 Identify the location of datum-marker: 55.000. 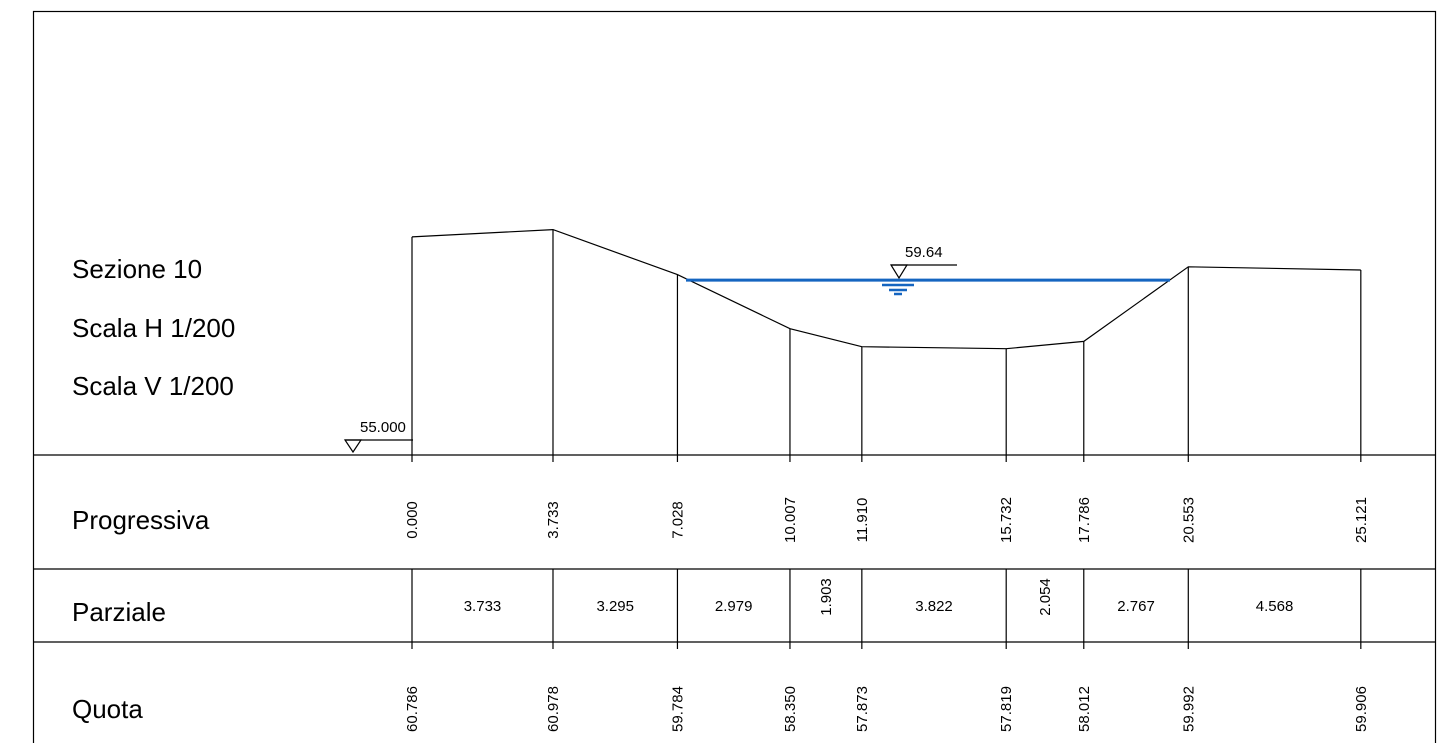
(378, 436).